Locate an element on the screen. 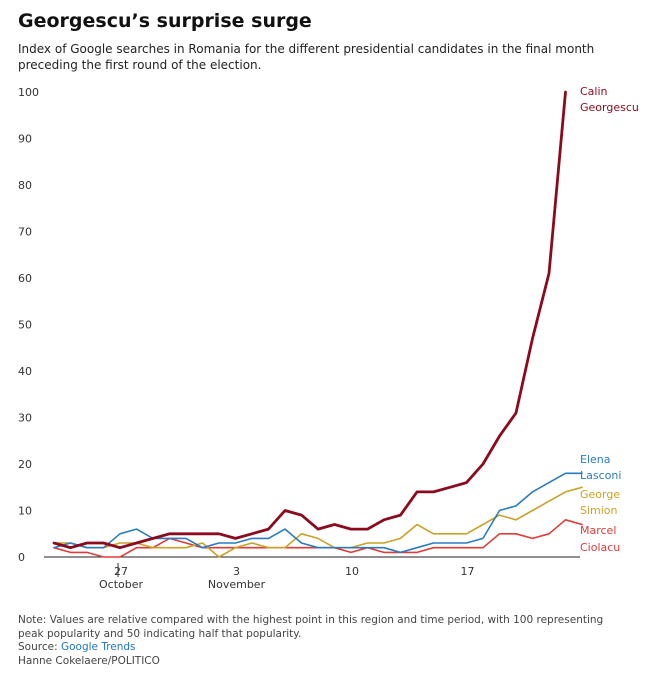 Image resolution: width=646 pixels, height=680 pixels. y-tick-label: 70 is located at coordinates (25, 232).